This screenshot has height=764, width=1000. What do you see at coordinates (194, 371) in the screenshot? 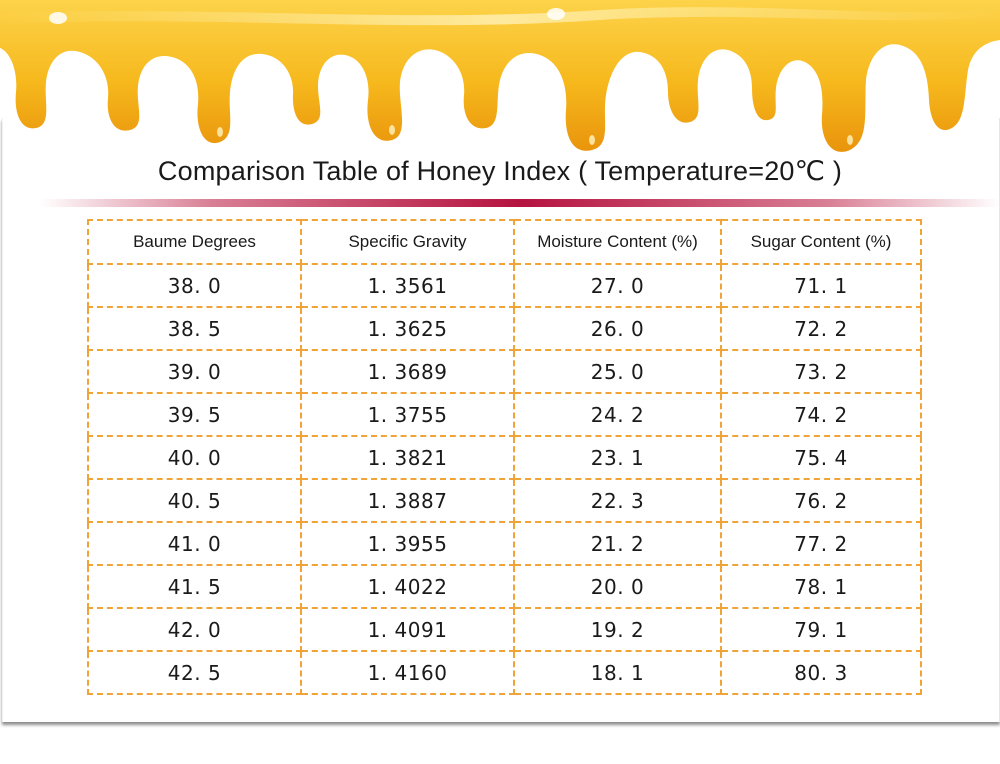
I see `cell-baume: 39. 0` at bounding box center [194, 371].